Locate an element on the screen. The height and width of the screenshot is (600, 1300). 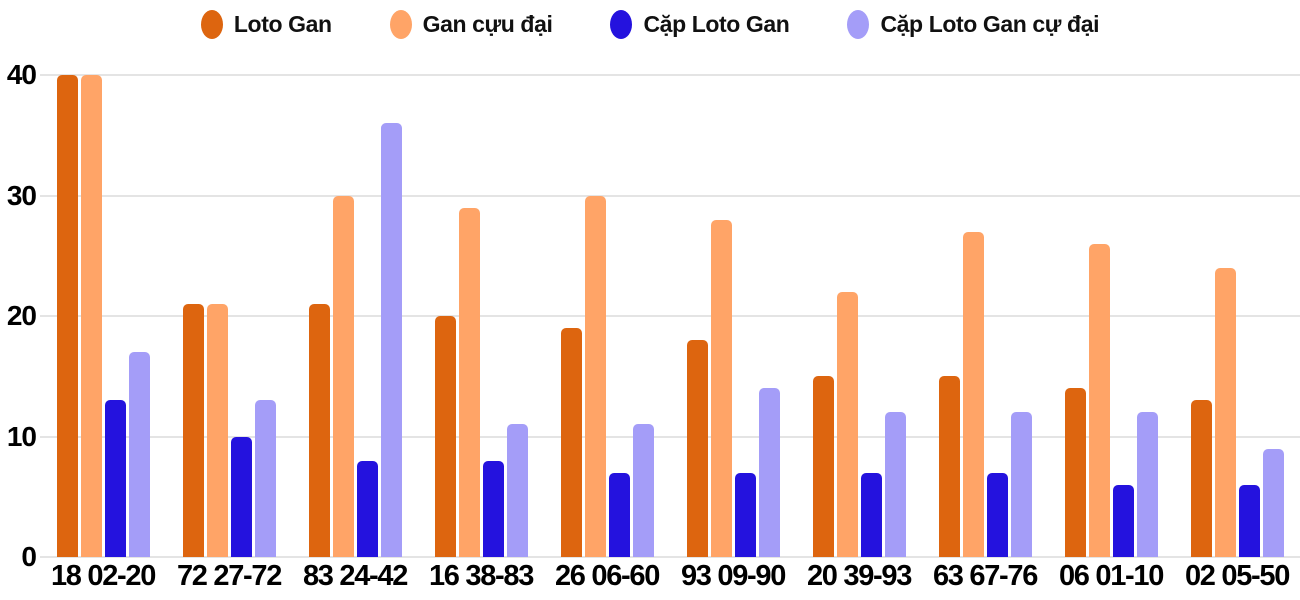
legend-dot-cap-loto-gan-icon is located at coordinates (621, 24).